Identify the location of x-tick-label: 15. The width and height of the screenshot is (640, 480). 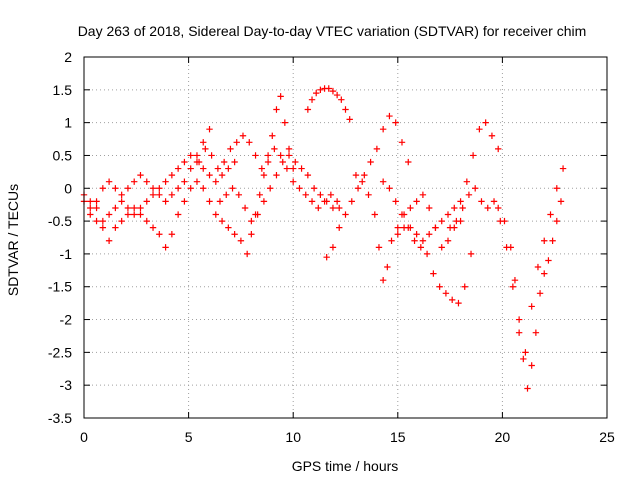
(398, 437).